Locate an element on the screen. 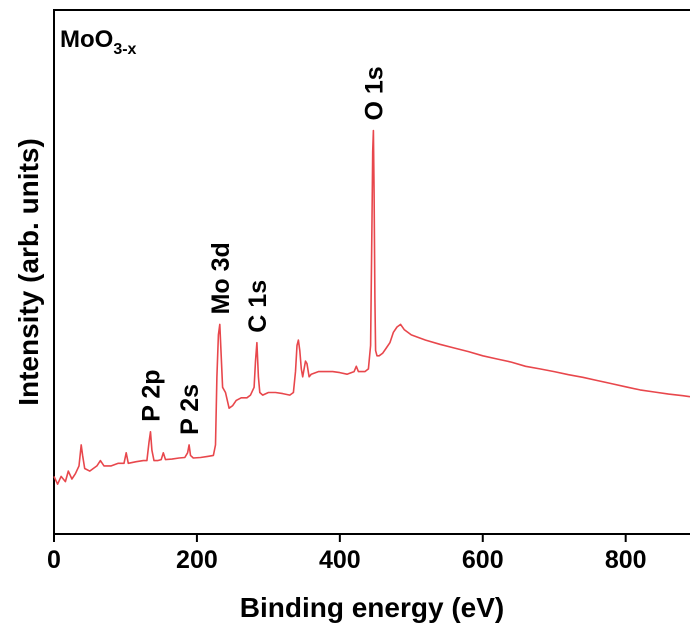 This screenshot has height=630, width=690. x-axis-title: Binding energy (eV) is located at coordinates (372, 607).